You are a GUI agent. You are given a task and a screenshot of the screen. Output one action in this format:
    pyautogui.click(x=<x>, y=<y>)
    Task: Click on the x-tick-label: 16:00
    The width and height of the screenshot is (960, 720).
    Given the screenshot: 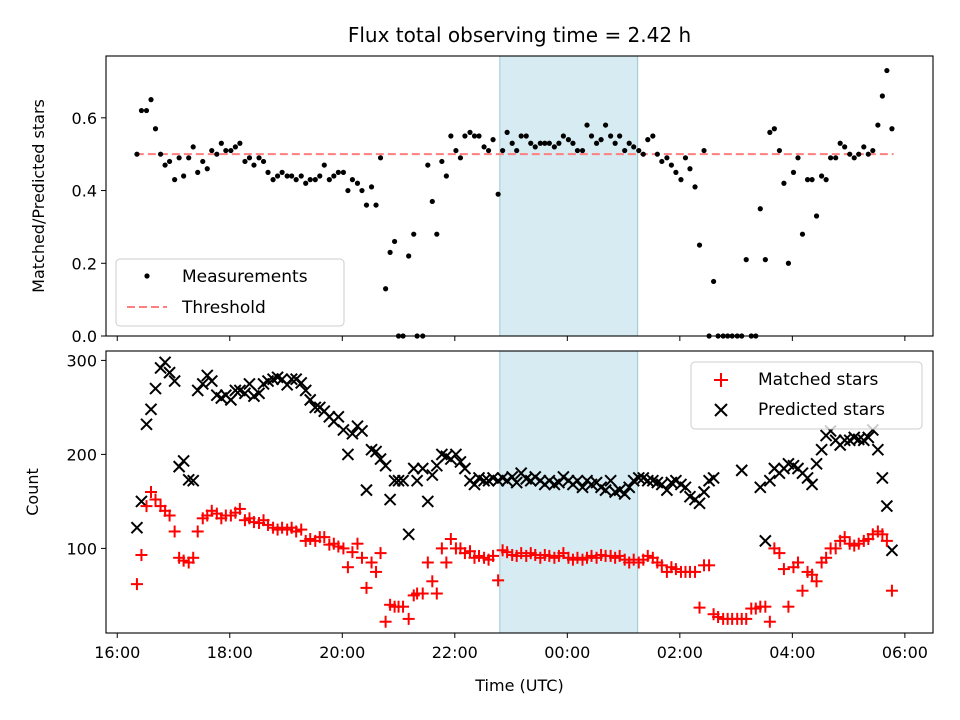 What is the action you would take?
    pyautogui.click(x=117, y=652)
    